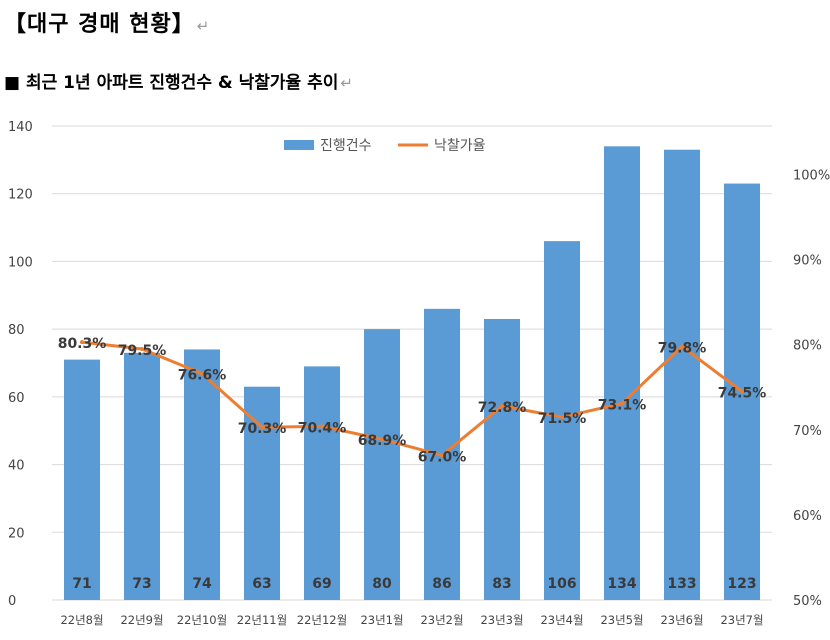  I want to click on line-value-label: 74.5%, so click(742, 394).